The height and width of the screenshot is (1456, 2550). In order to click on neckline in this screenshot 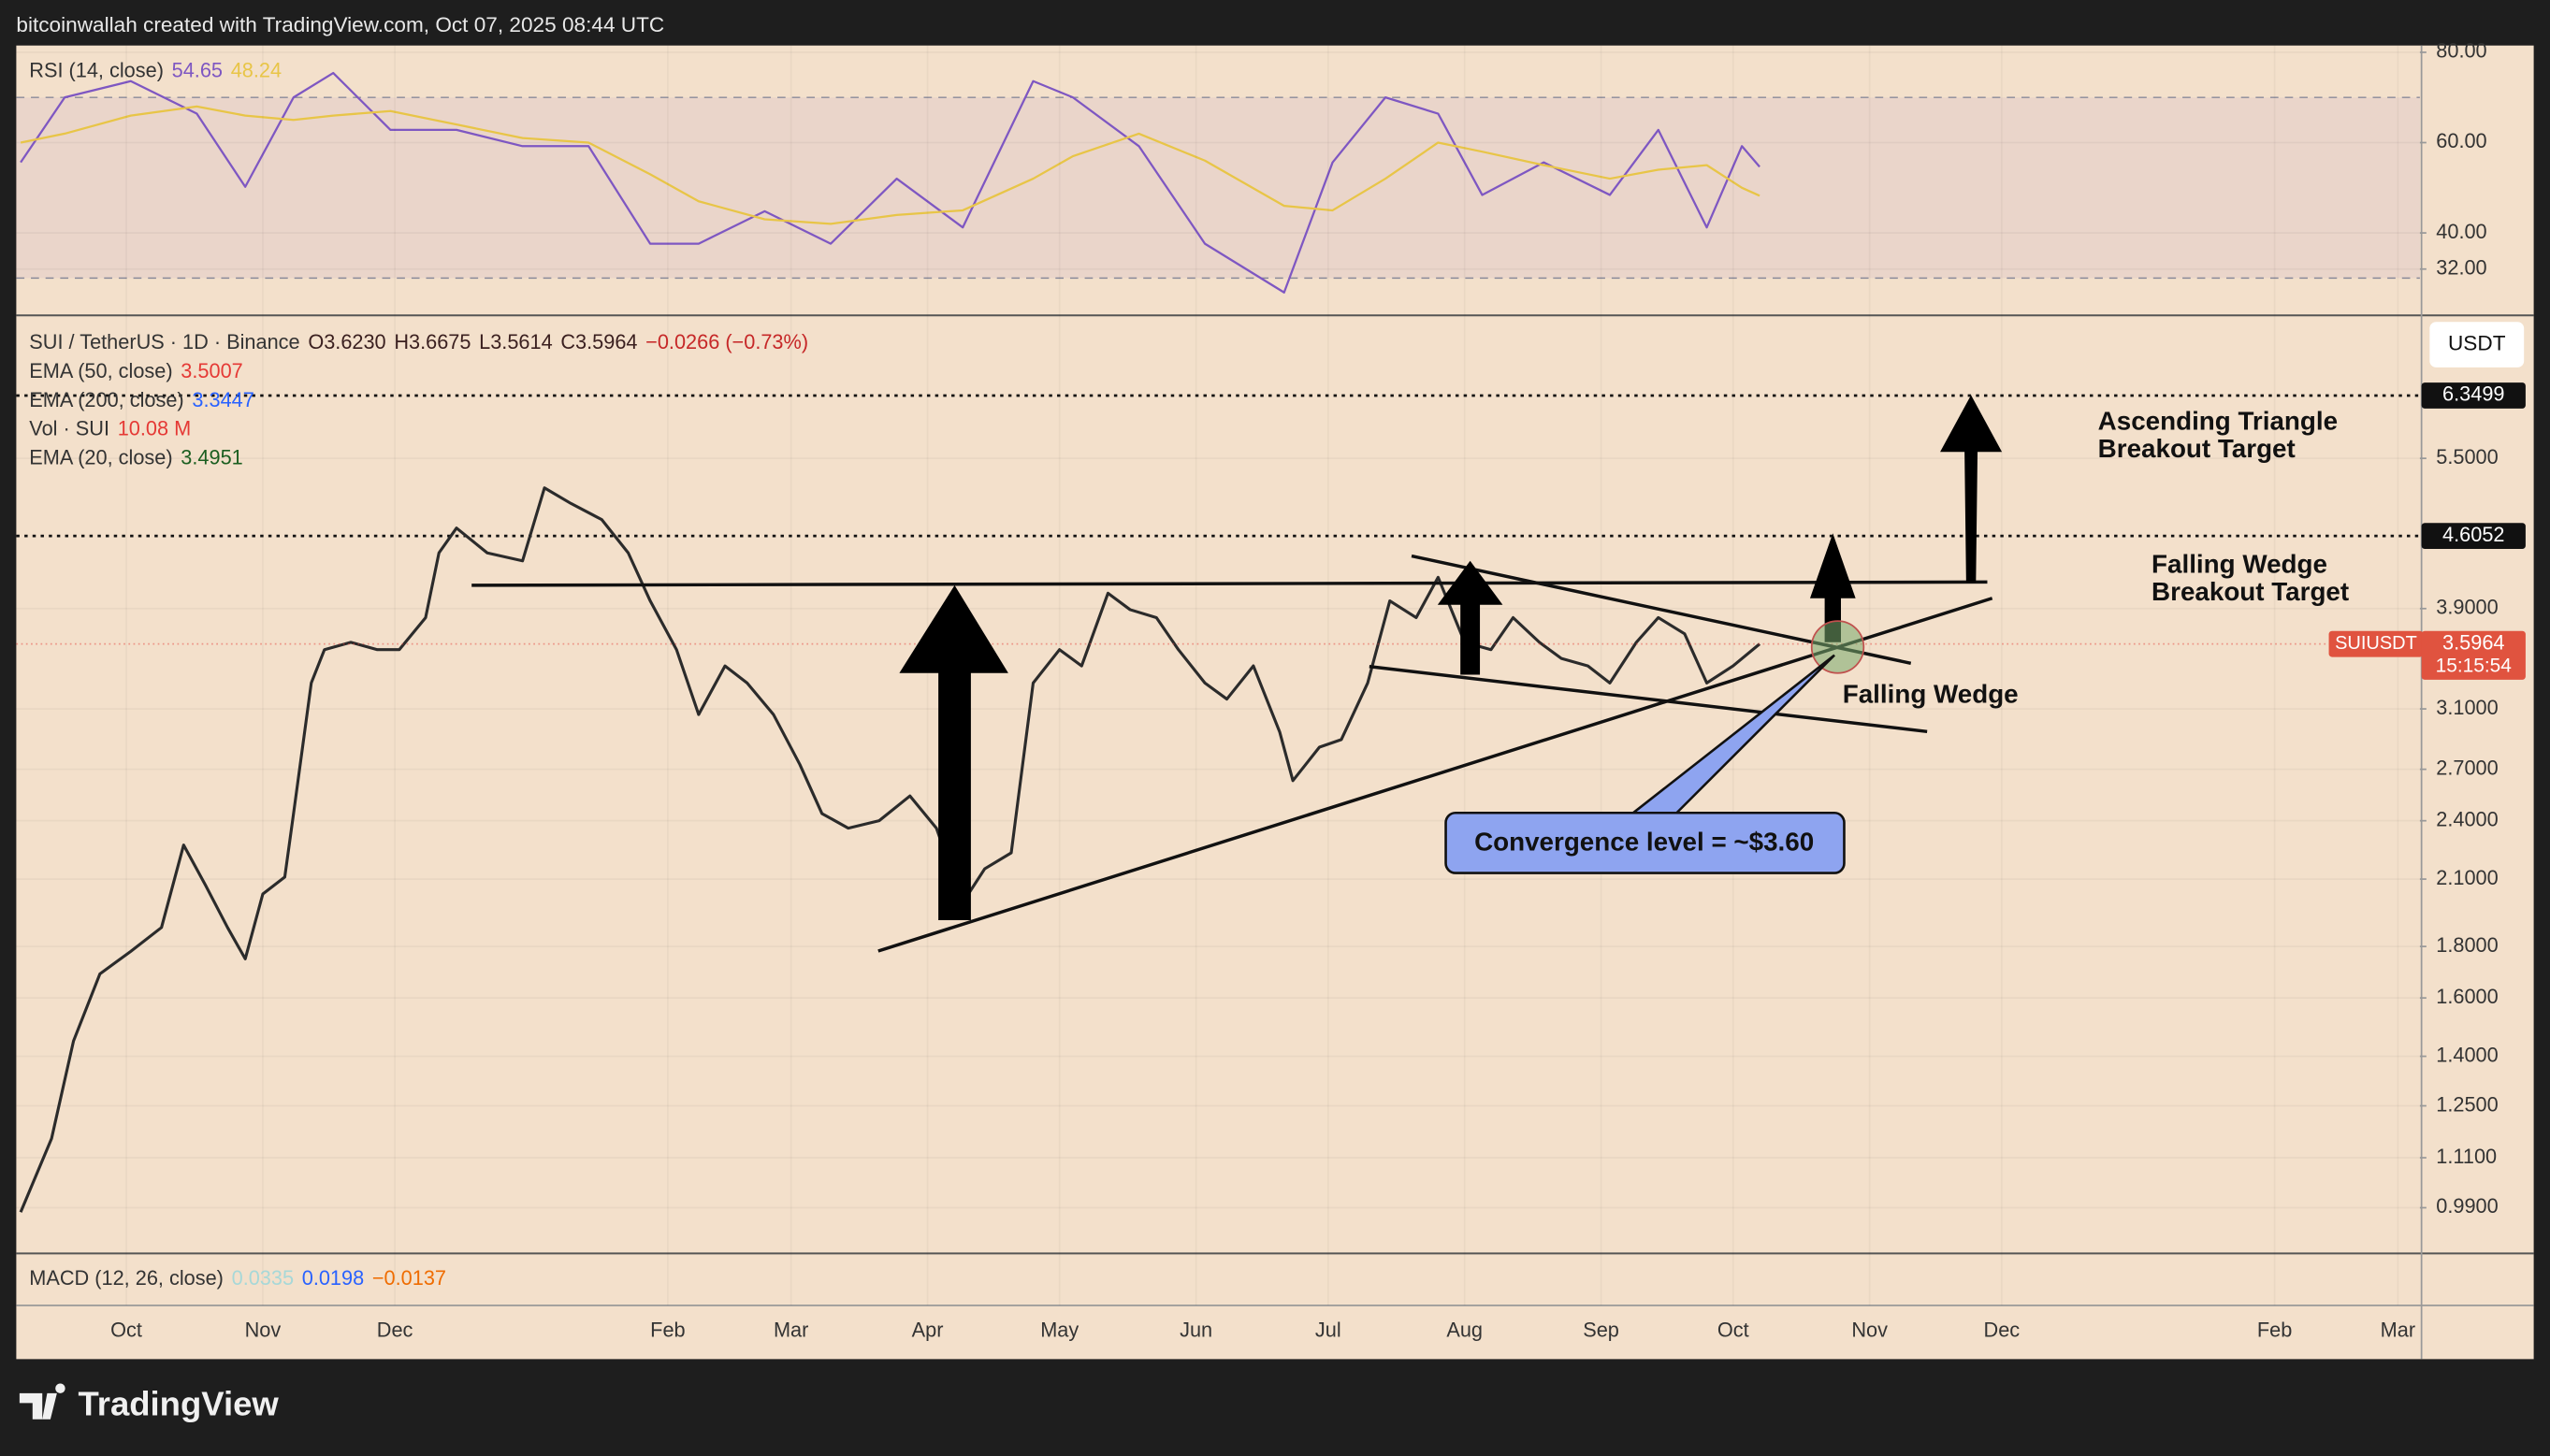, I will do `click(1229, 583)`.